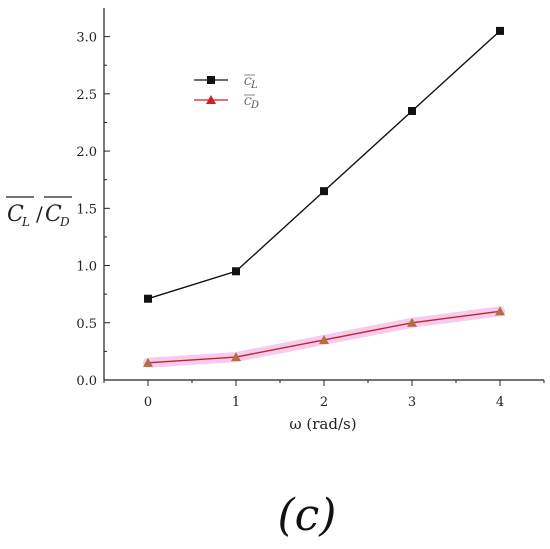  What do you see at coordinates (64, 222) in the screenshot?
I see `y-title-cd-subscript: D` at bounding box center [64, 222].